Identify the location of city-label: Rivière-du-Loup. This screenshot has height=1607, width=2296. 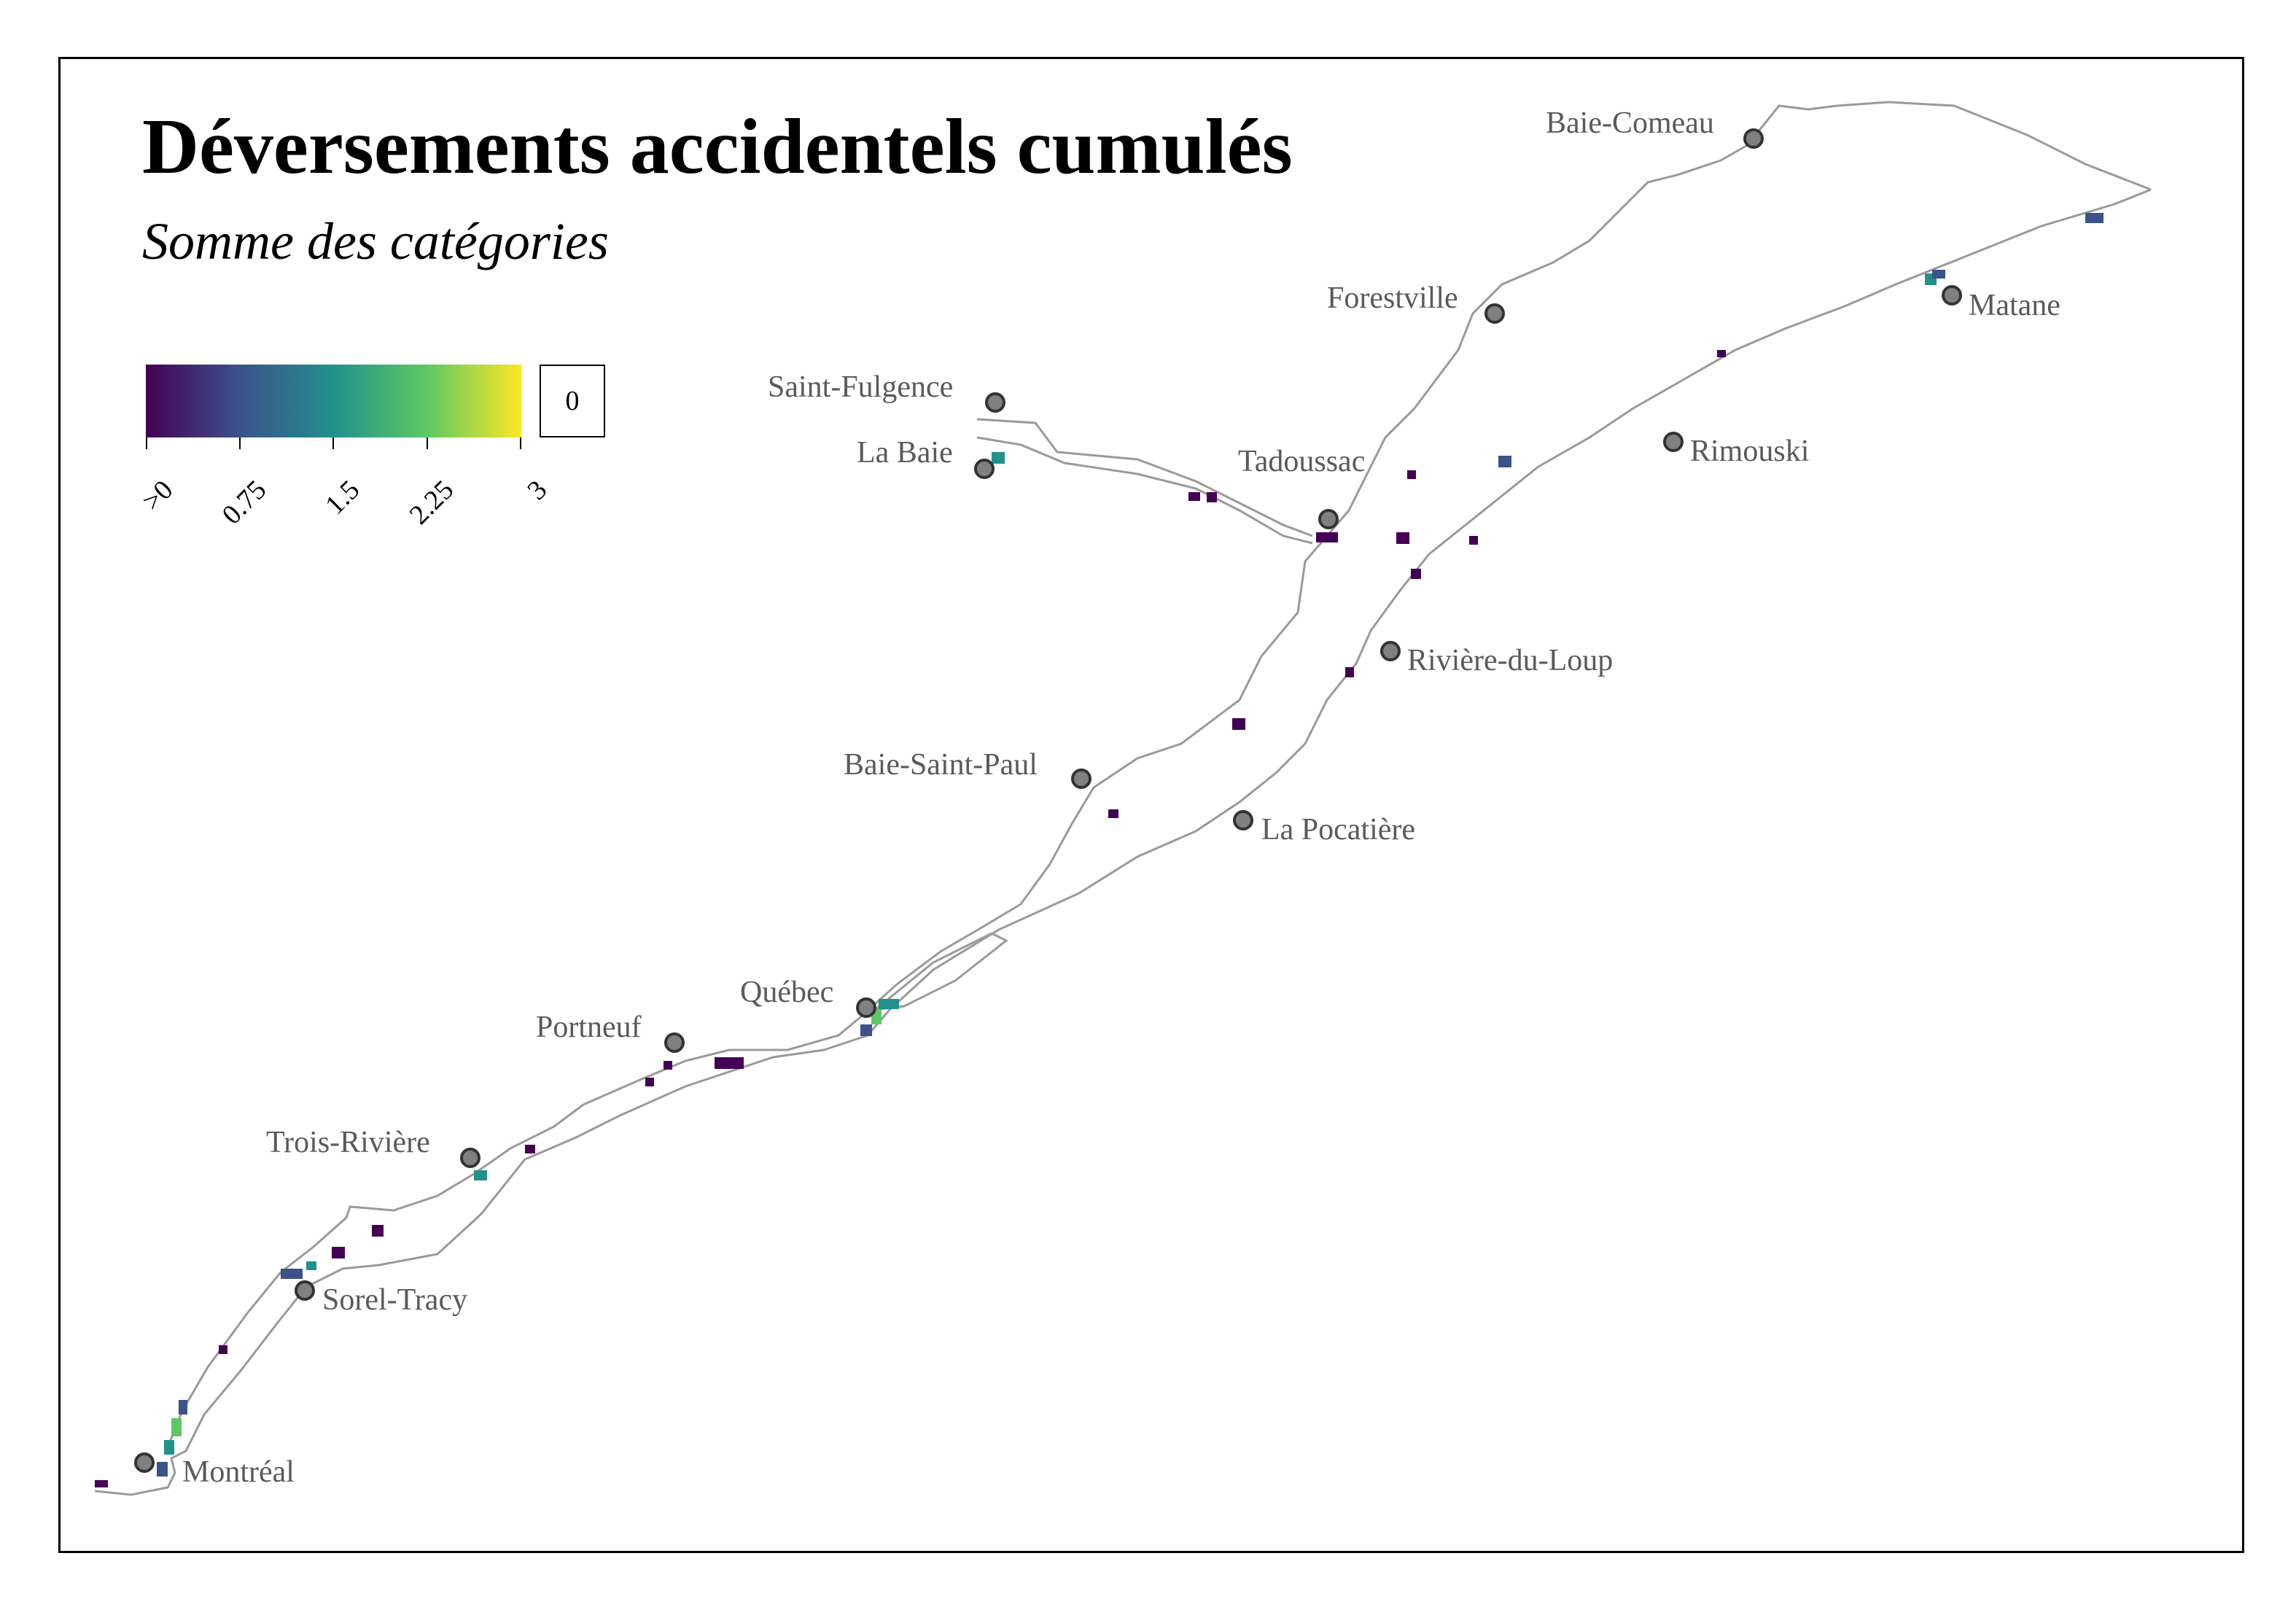
(1510, 660).